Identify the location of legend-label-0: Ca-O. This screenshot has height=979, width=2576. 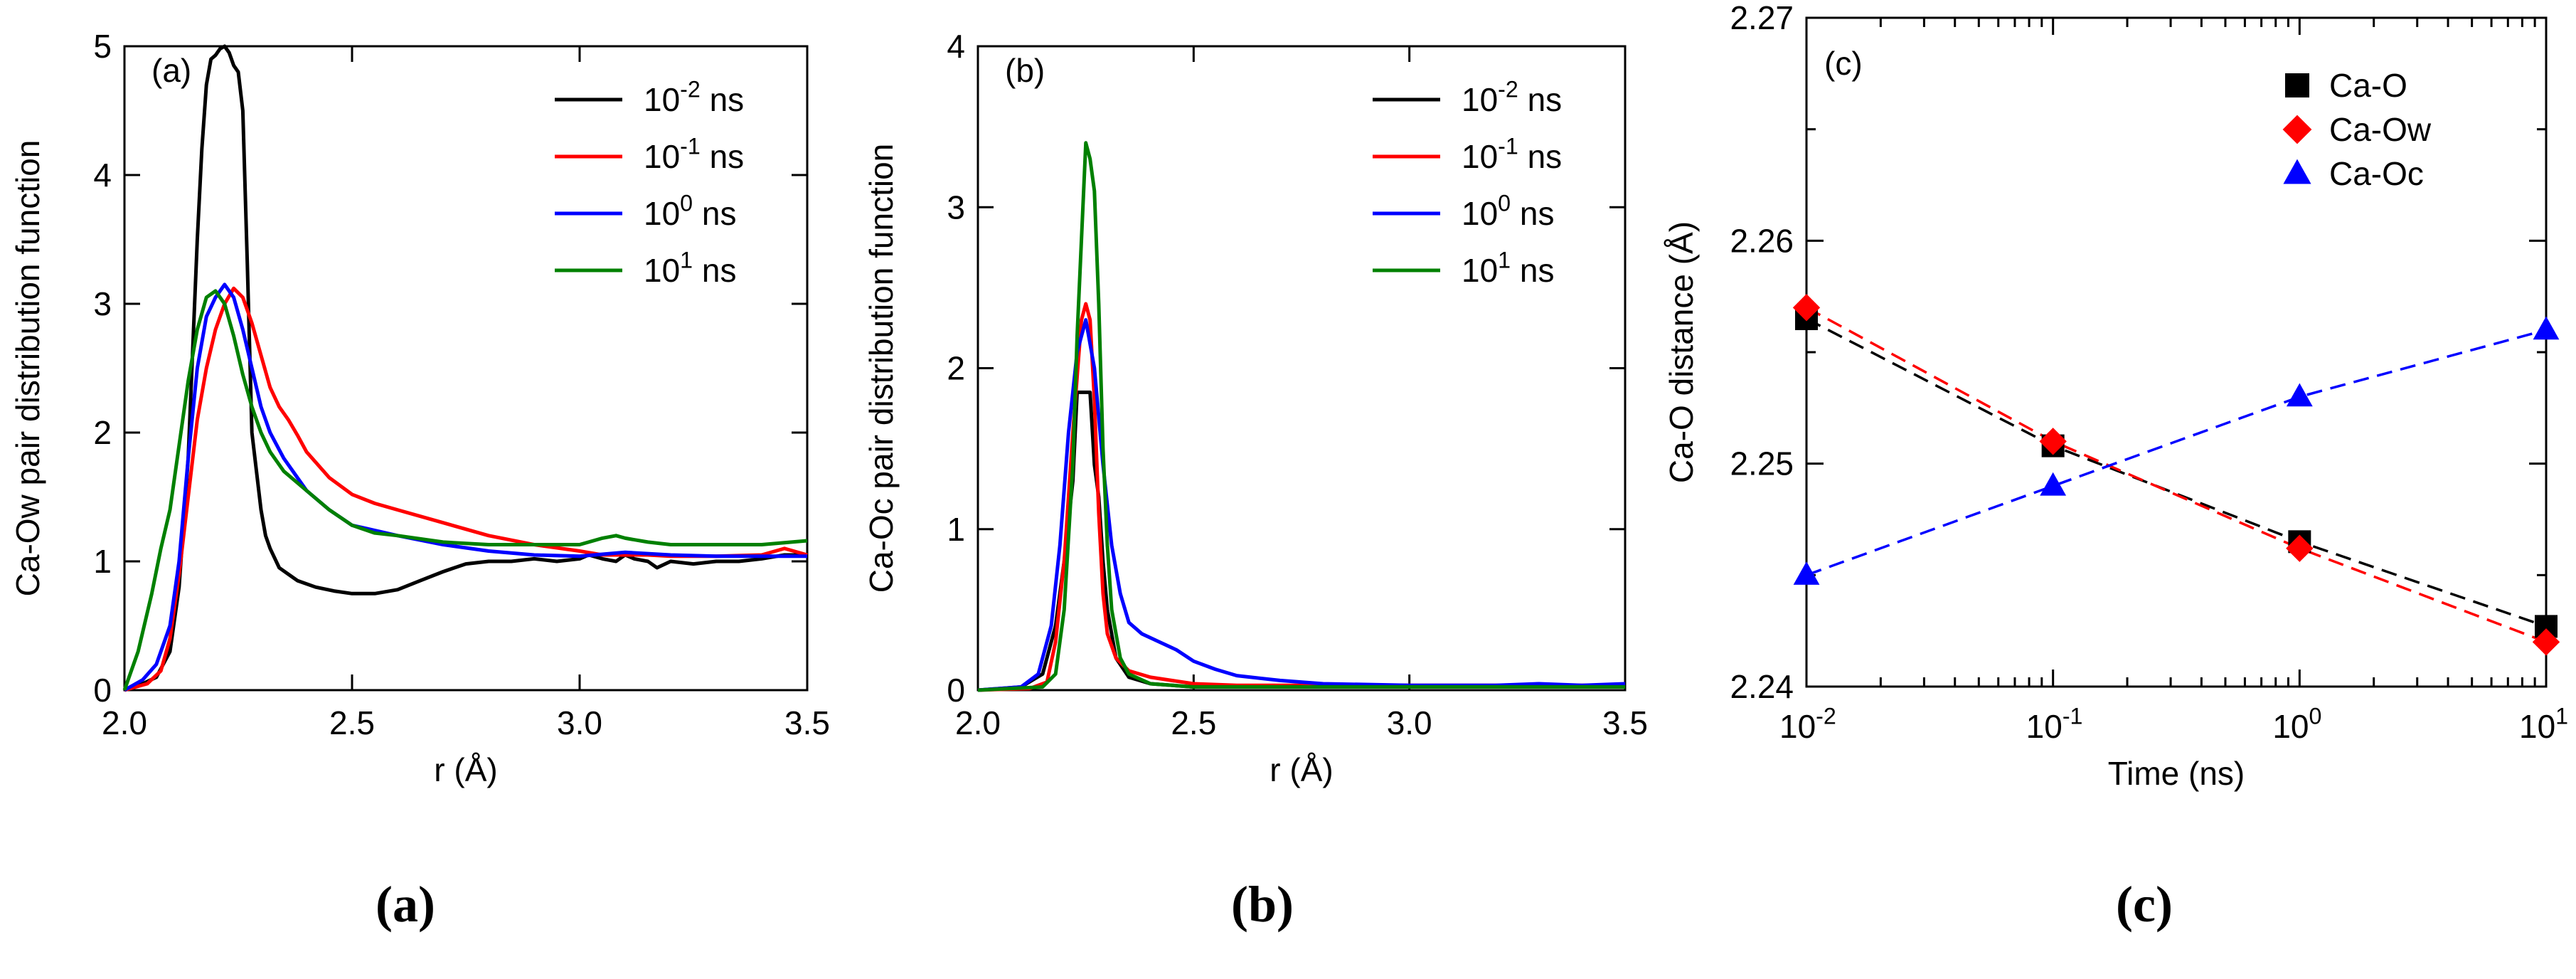
(2368, 85).